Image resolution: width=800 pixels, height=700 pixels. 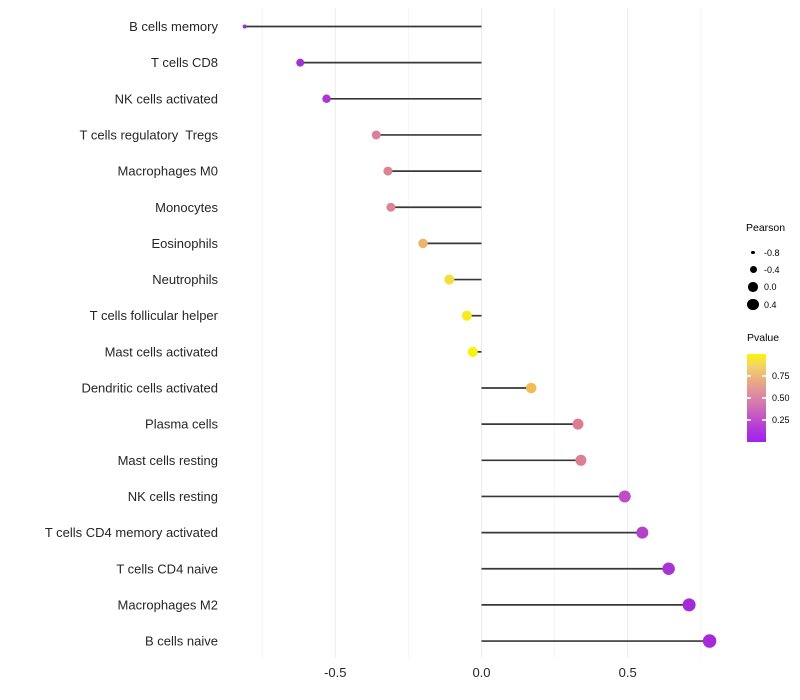 I want to click on legend-entry: -0.4, so click(x=773, y=269).